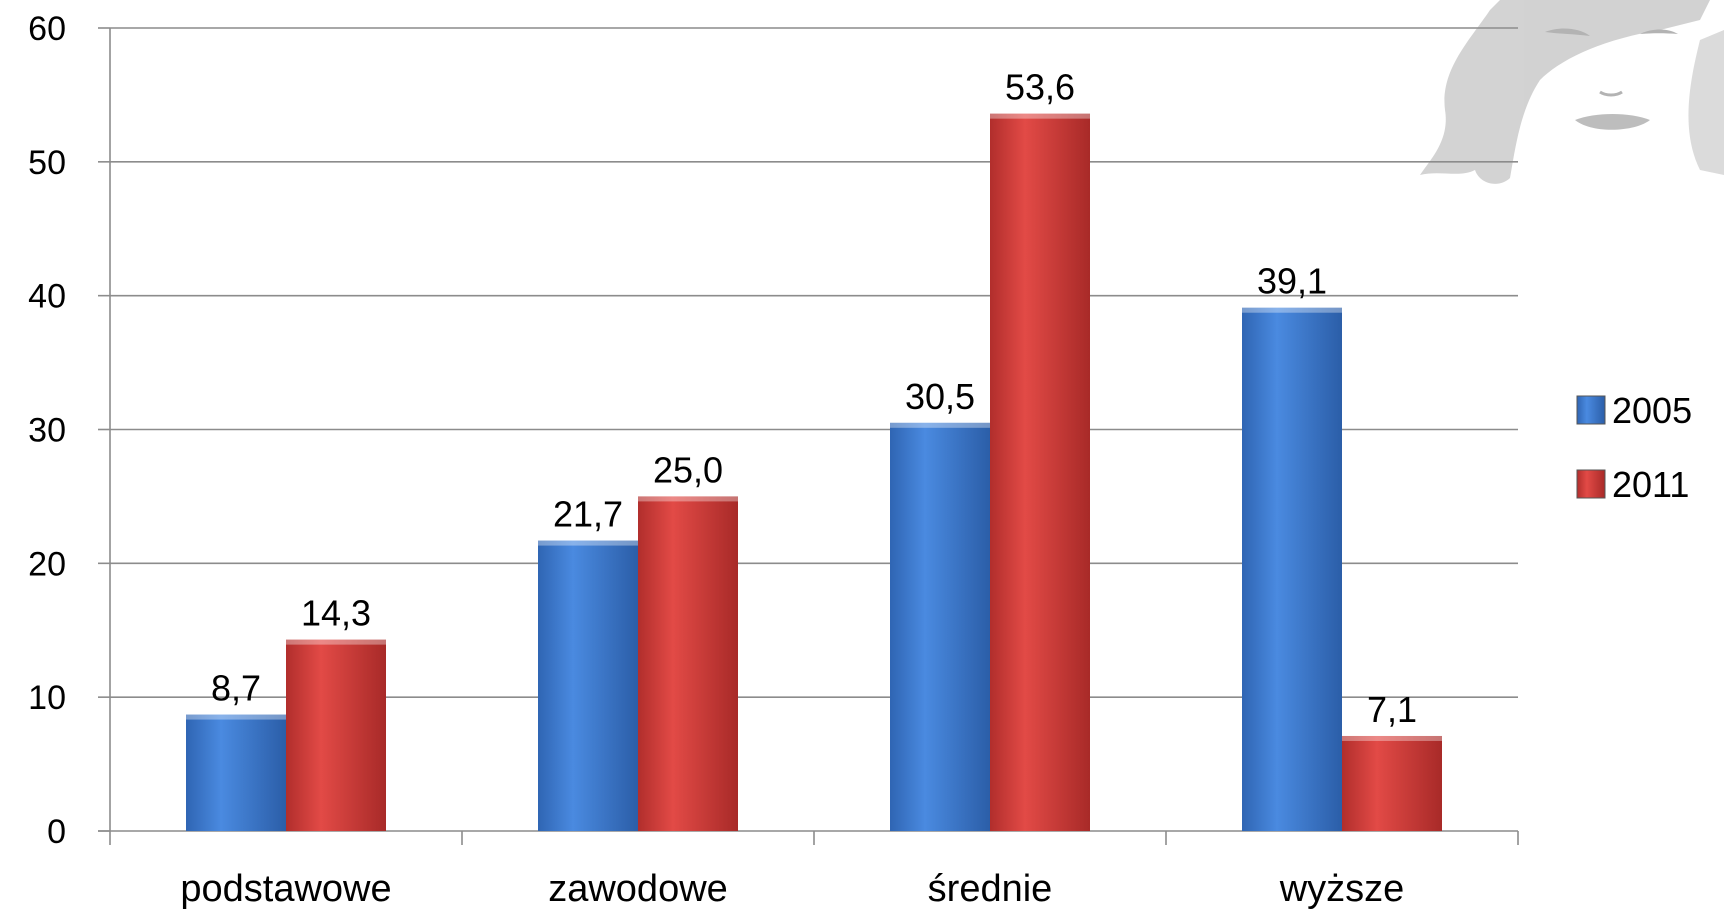  I want to click on y-tick-label: 30, so click(47, 431).